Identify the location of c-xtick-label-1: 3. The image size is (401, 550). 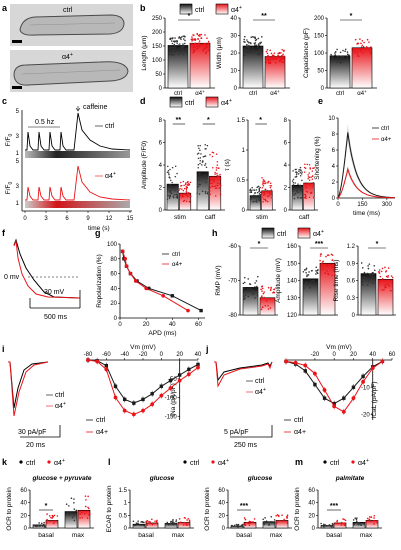
(46, 219).